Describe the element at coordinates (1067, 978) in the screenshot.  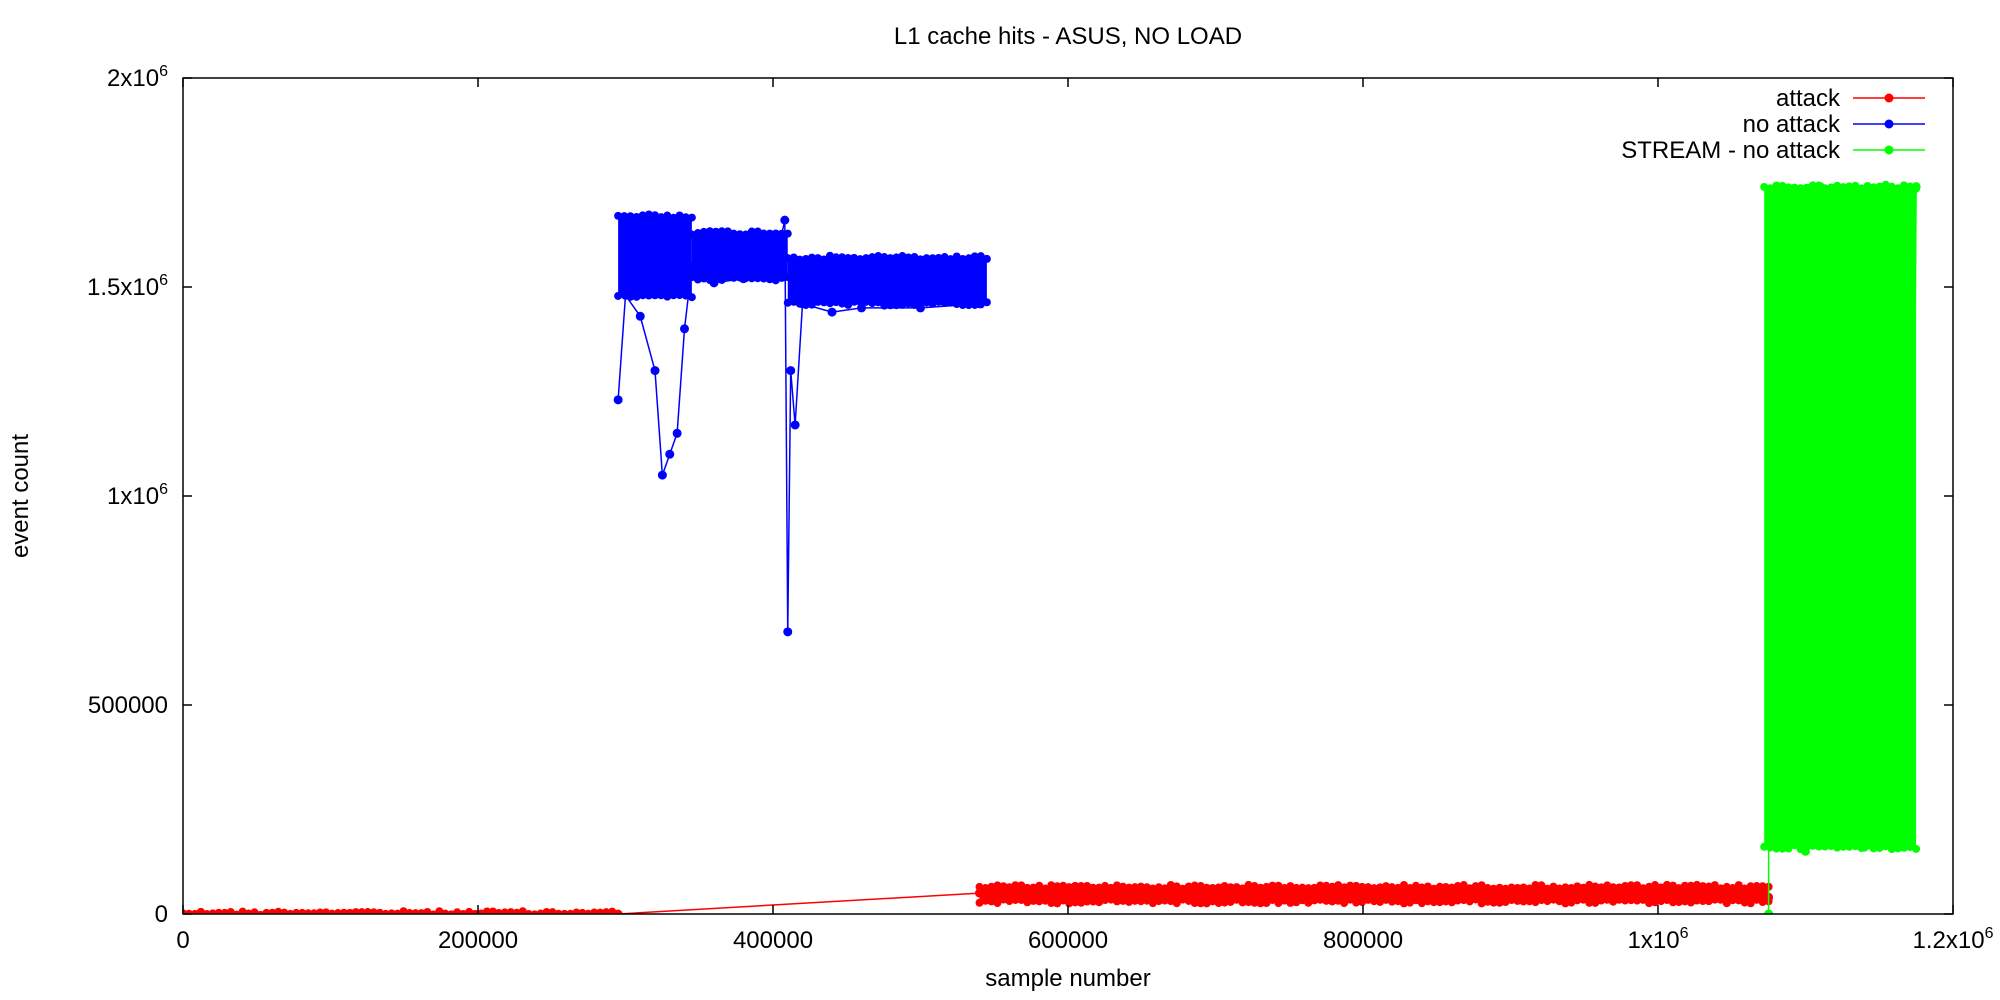
I see `x-axis-label: sample number` at that location.